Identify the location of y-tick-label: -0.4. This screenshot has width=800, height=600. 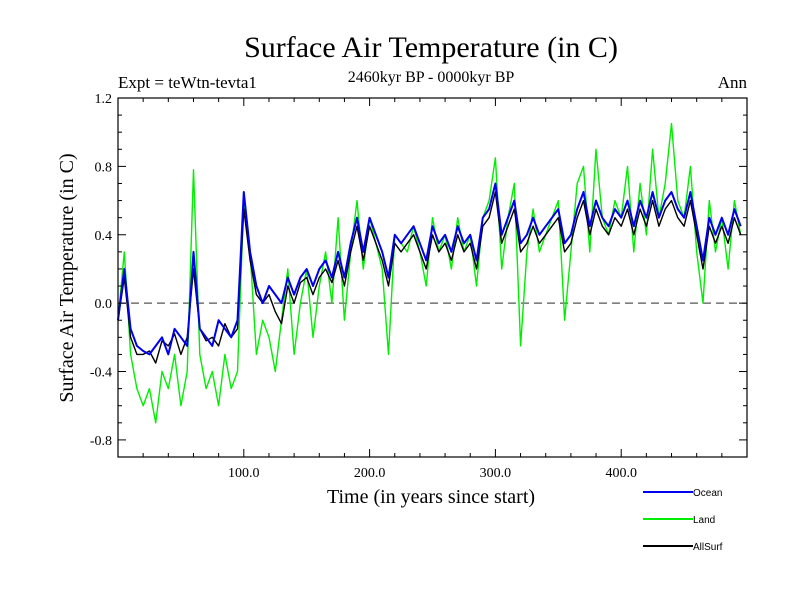
(101, 373).